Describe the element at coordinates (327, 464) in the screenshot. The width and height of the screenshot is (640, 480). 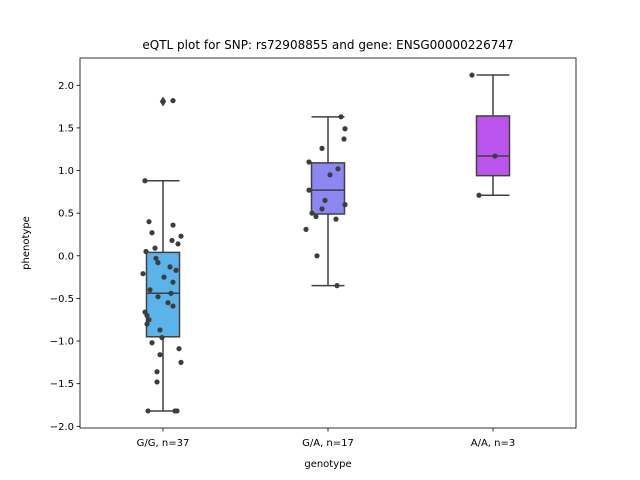
I see `x-axis-label: genotype` at that location.